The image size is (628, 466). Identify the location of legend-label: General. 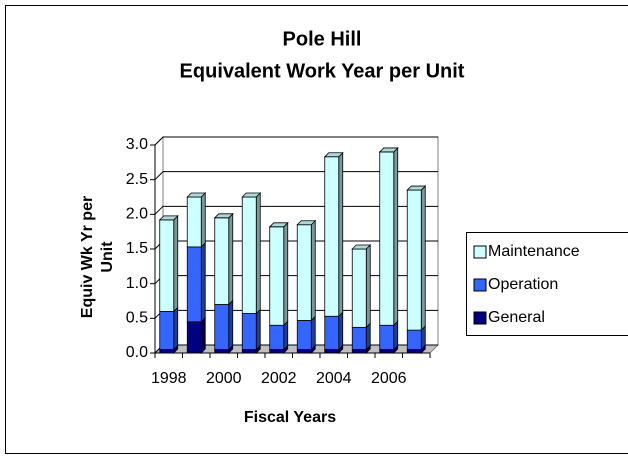
(516, 317).